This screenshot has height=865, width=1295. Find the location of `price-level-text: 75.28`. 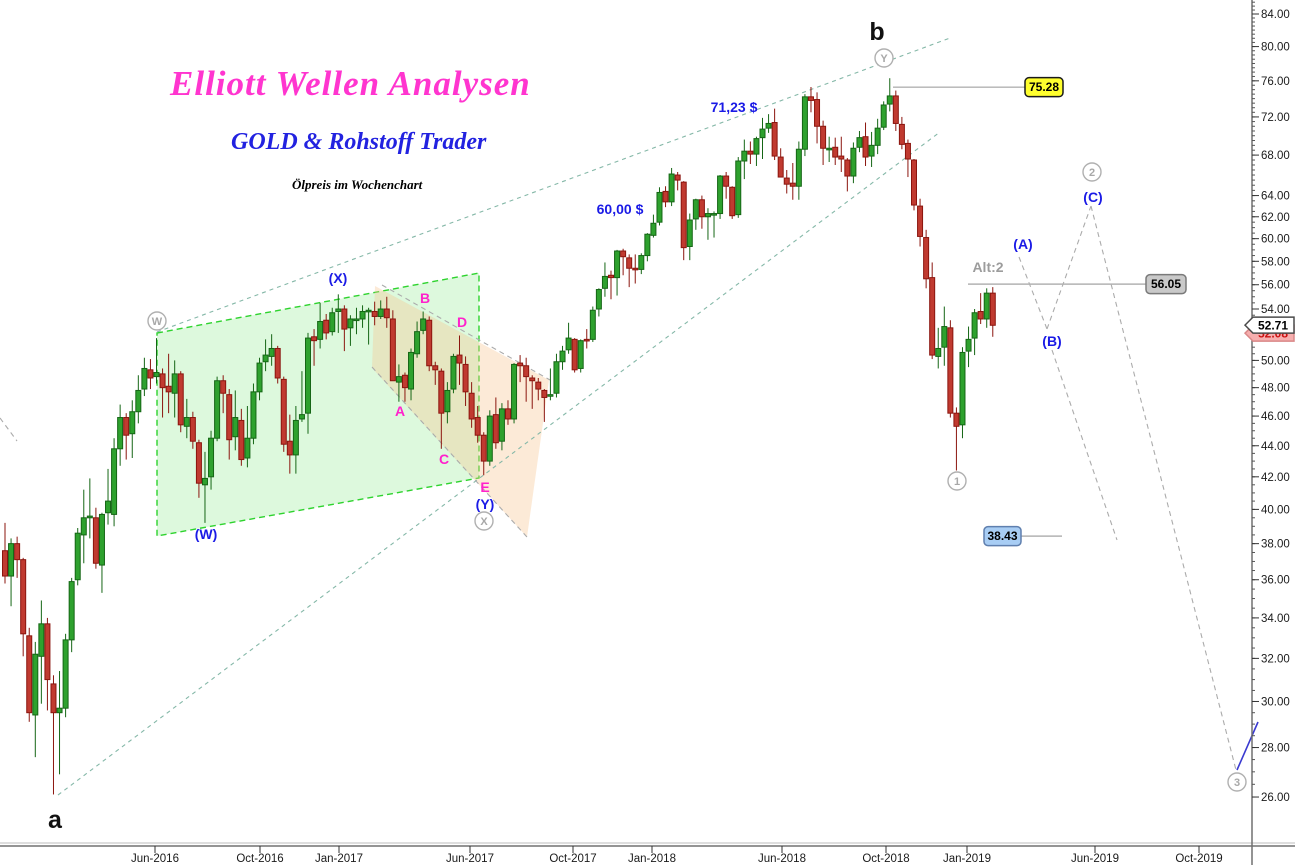

price-level-text: 75.28 is located at coordinates (1044, 87).